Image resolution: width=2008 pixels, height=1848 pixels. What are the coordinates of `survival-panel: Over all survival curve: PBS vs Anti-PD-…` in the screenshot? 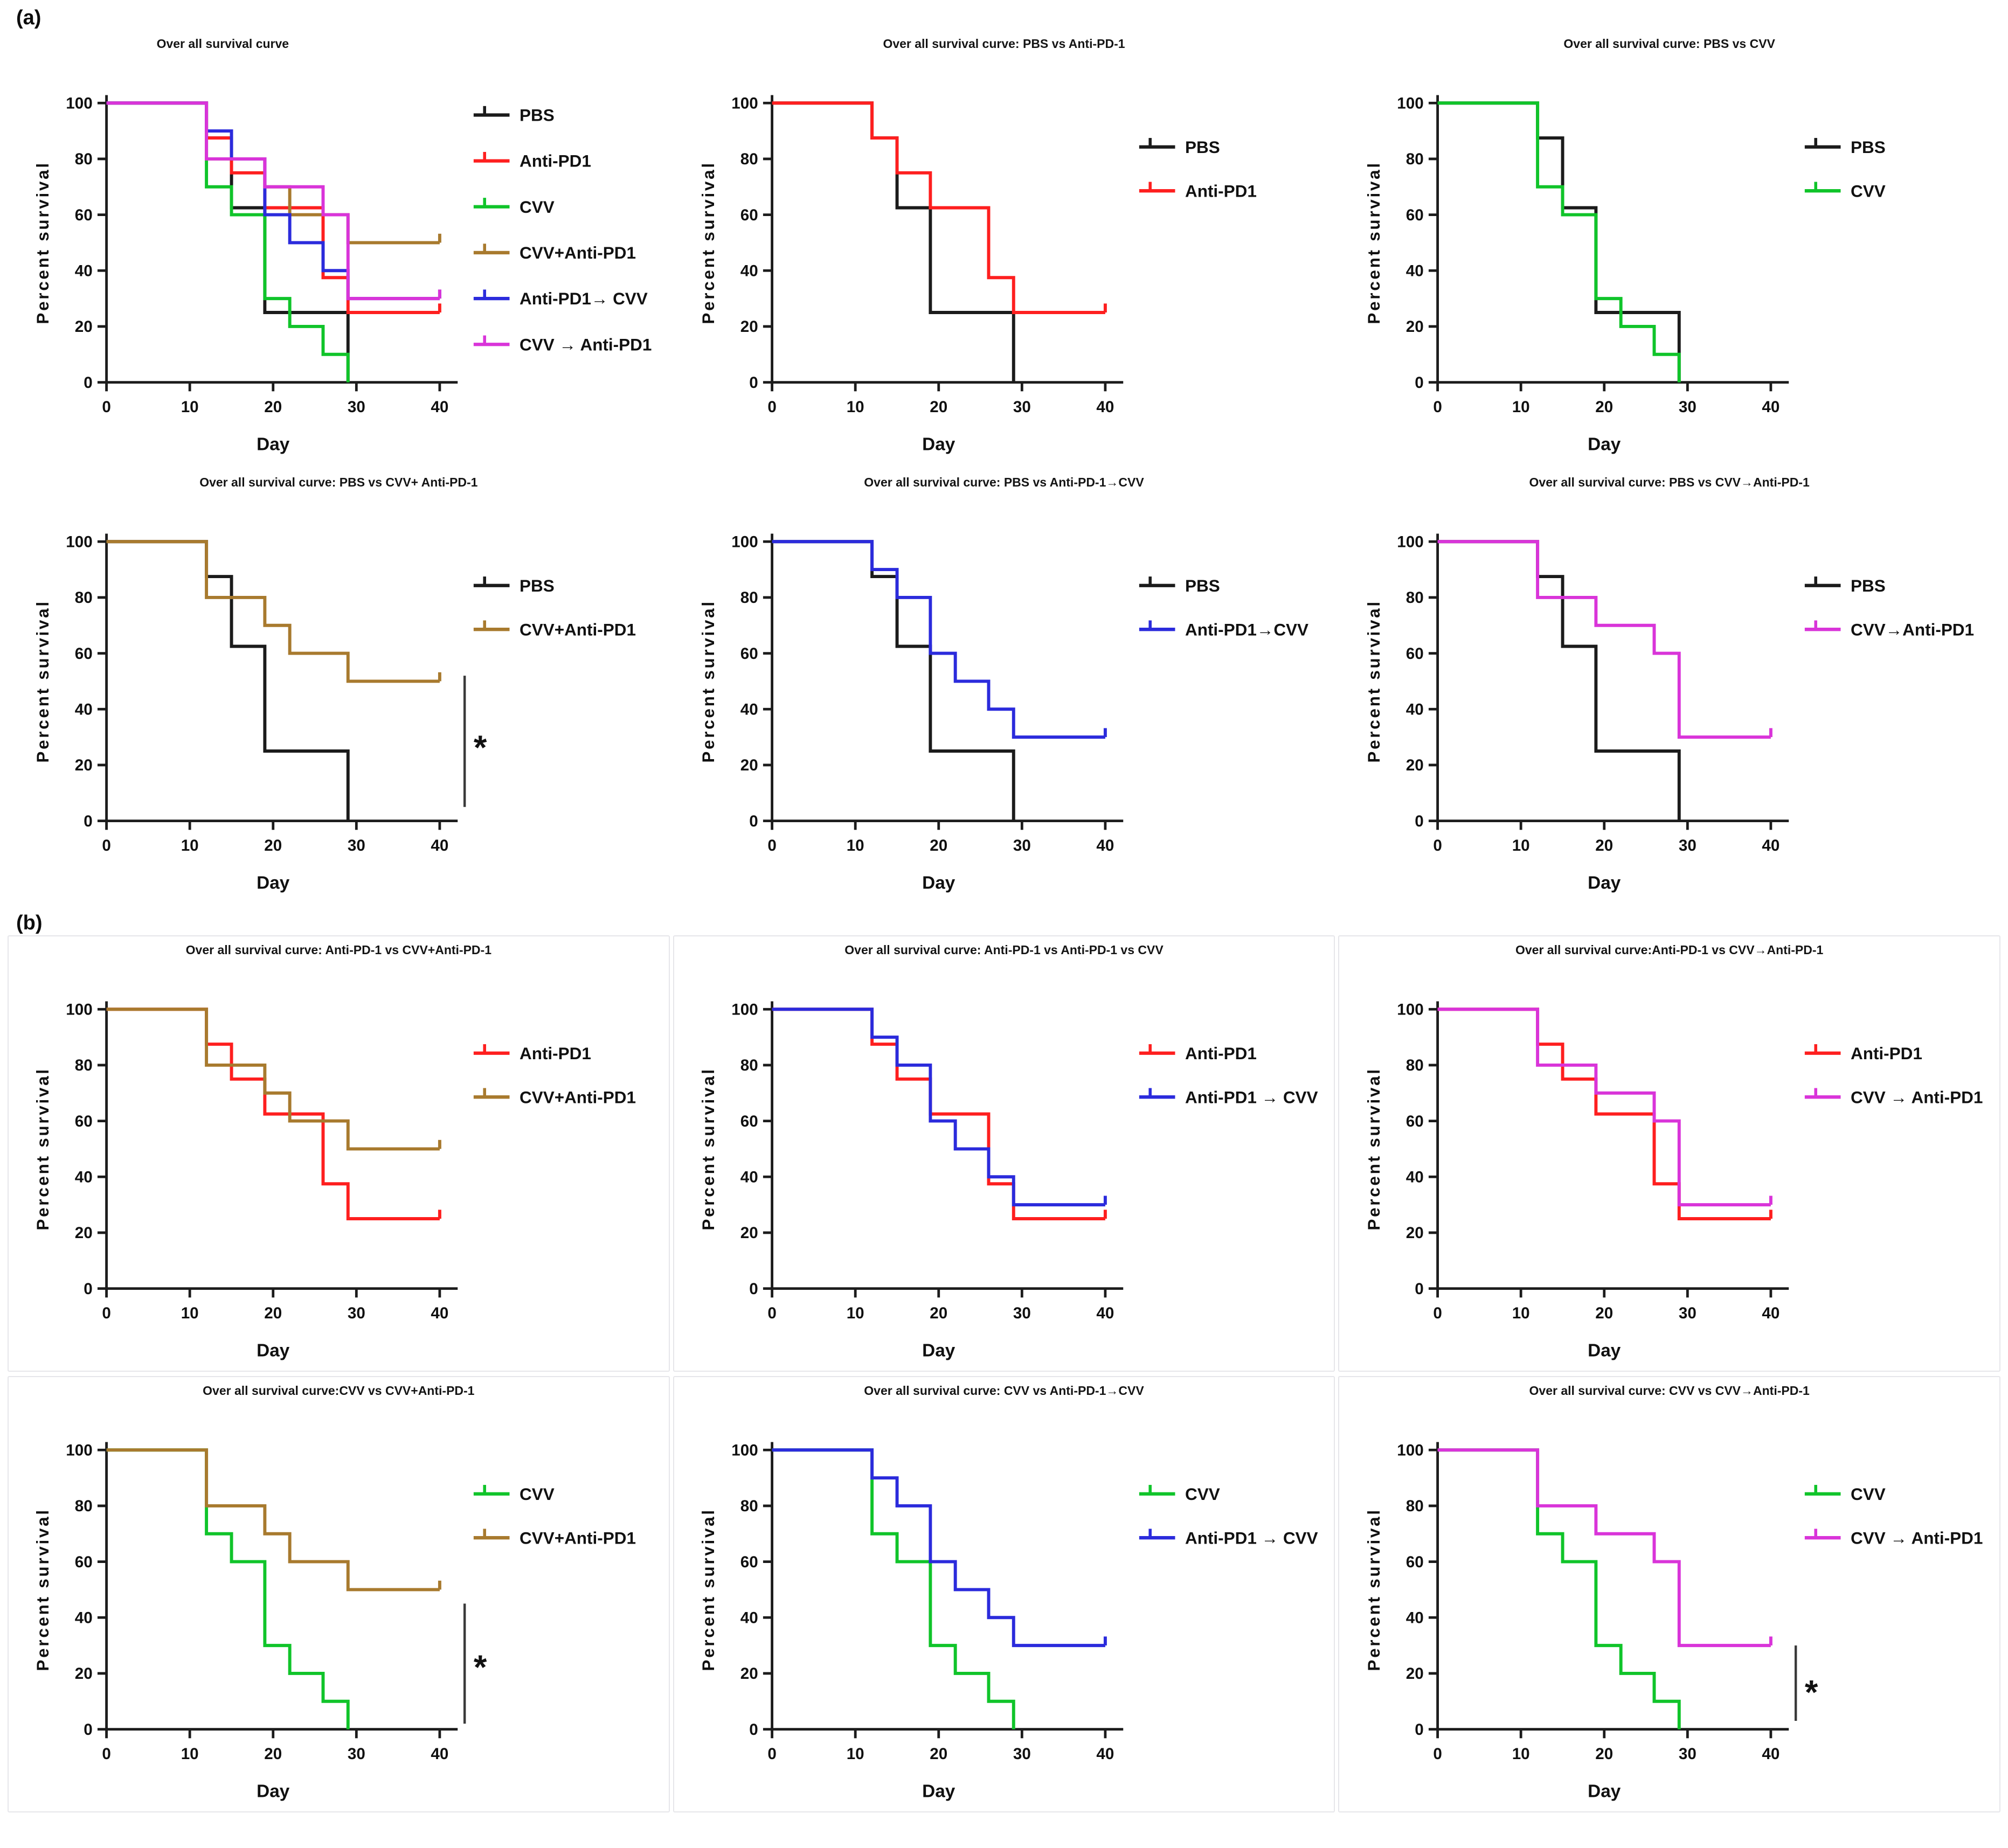 It's located at (1004, 686).